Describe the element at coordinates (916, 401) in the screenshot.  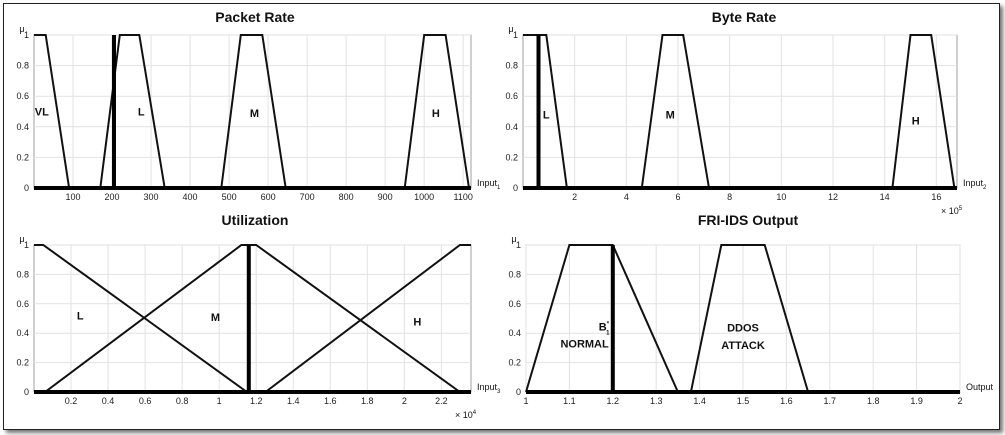
I see `x-tick-label: 1.9` at that location.